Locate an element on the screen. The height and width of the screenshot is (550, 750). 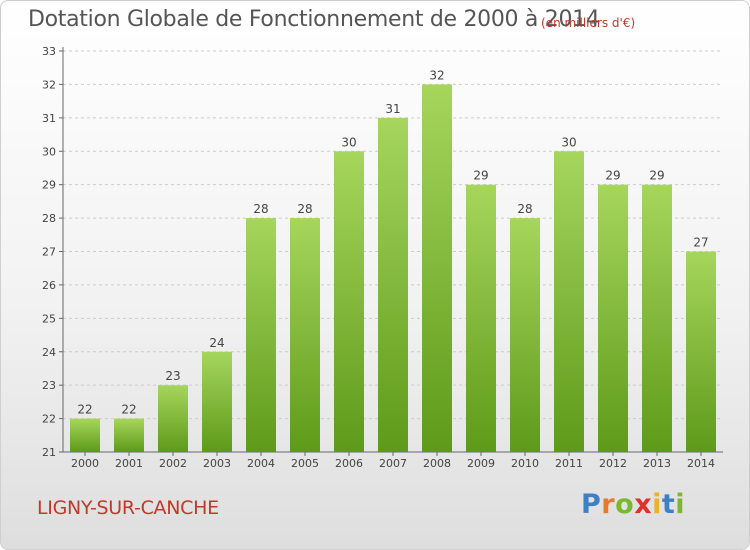
x-tick-label: 2001 is located at coordinates (129, 463).